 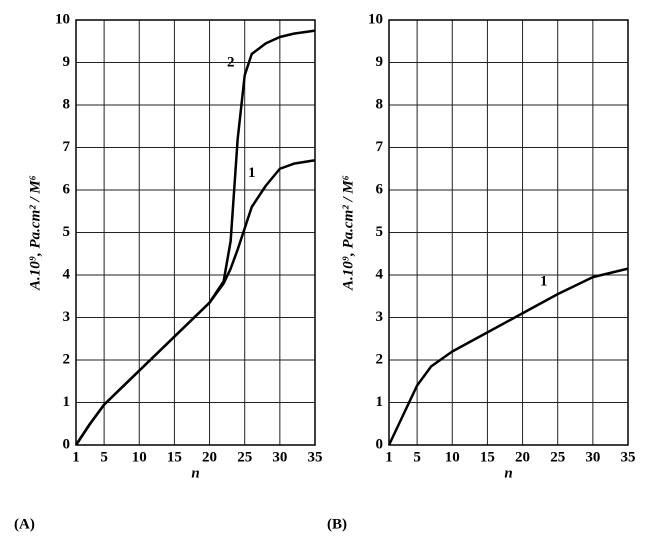 I want to click on panel-label: (A), so click(x=24, y=524).